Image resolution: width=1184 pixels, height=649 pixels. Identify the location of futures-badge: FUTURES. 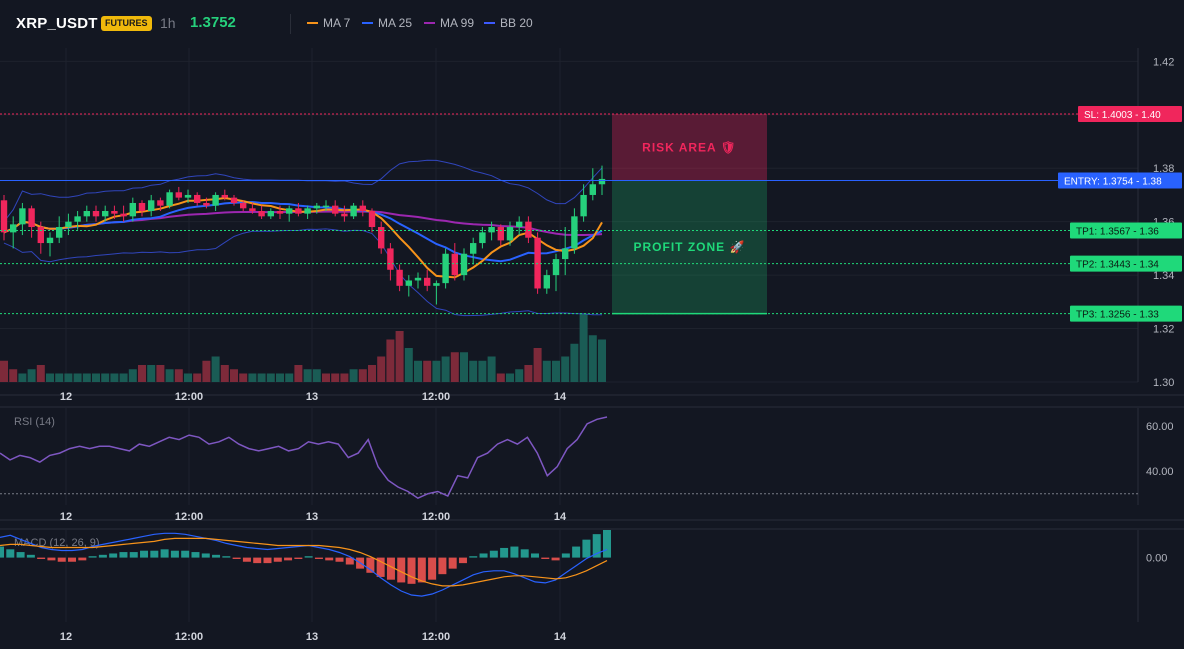
(126, 23).